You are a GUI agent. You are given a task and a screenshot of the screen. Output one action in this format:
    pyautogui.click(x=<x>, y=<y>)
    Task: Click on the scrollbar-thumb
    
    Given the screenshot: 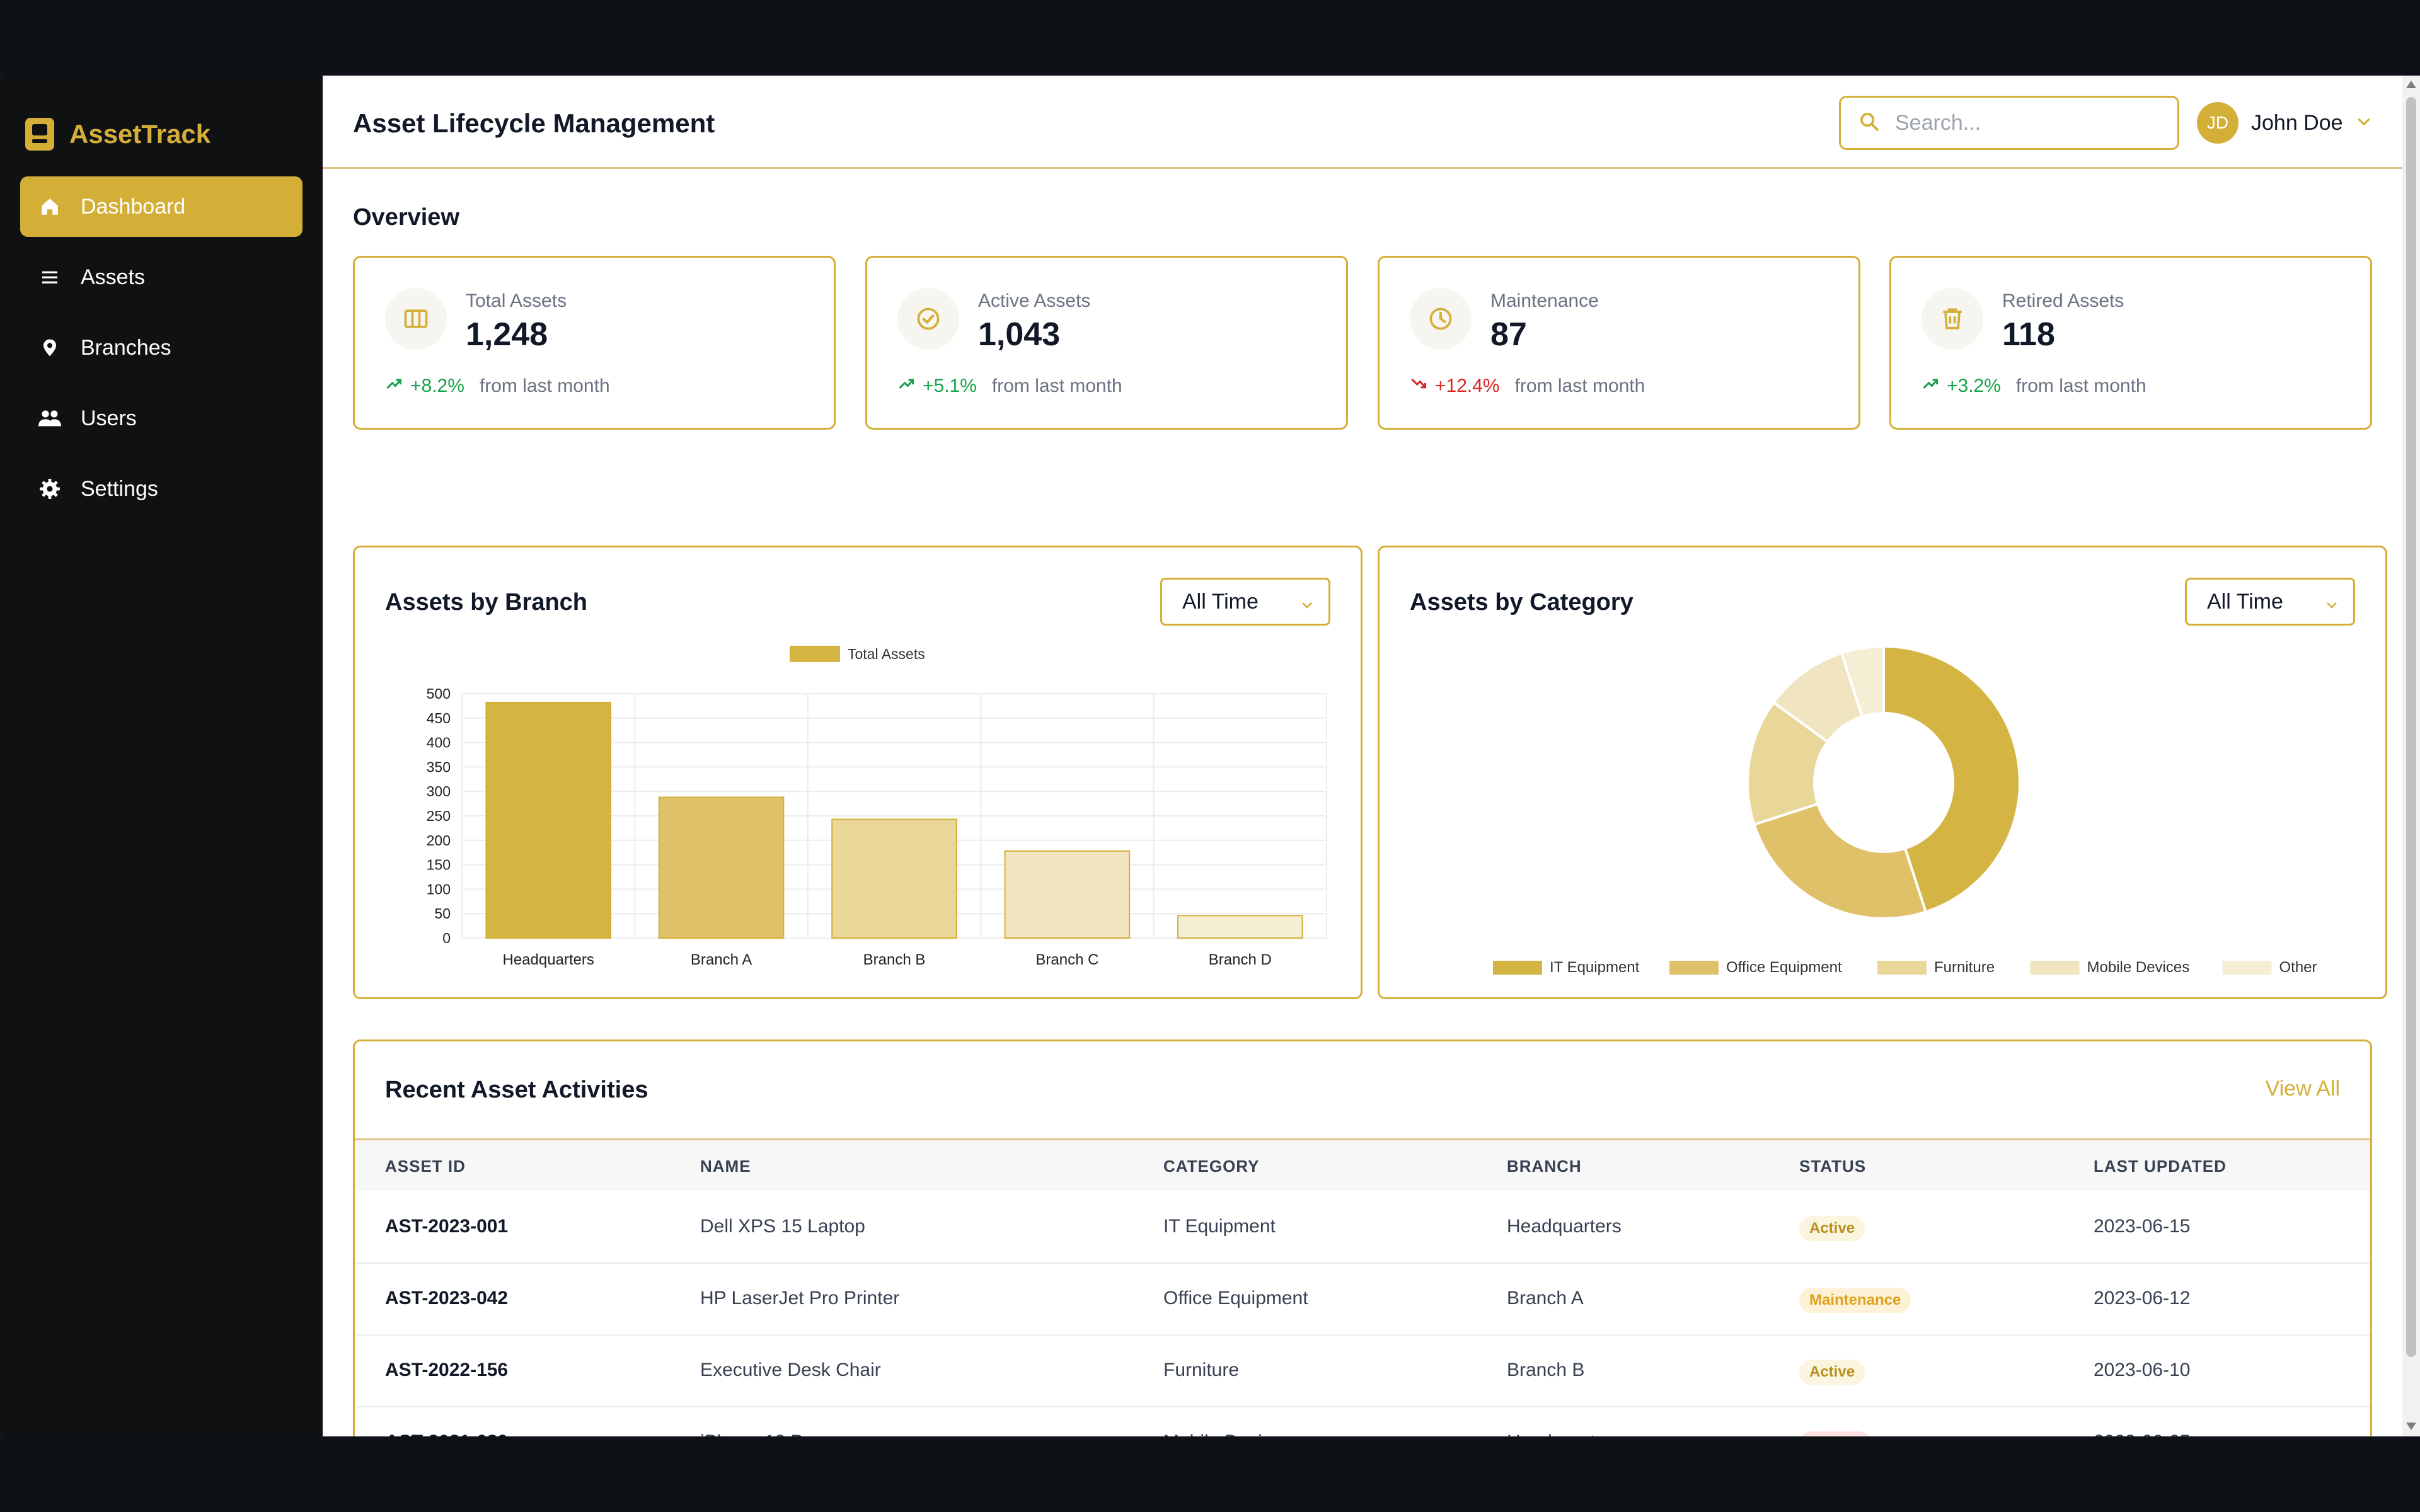 What is the action you would take?
    pyautogui.click(x=2411, y=727)
    